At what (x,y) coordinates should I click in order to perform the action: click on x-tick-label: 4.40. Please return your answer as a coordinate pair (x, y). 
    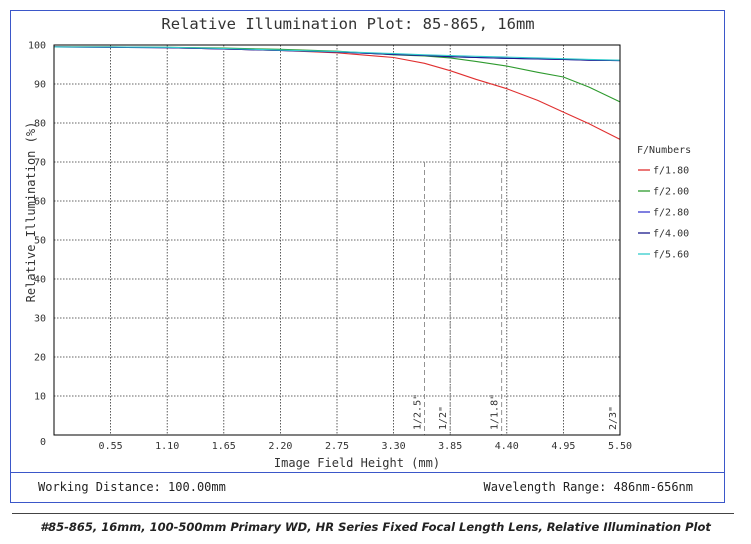
    Looking at the image, I should click on (507, 446).